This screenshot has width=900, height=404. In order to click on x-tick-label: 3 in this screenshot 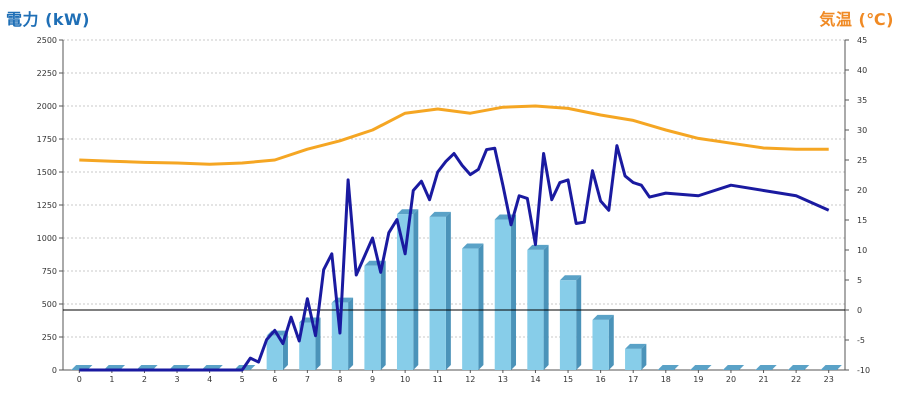, I will do `click(176, 379)`.